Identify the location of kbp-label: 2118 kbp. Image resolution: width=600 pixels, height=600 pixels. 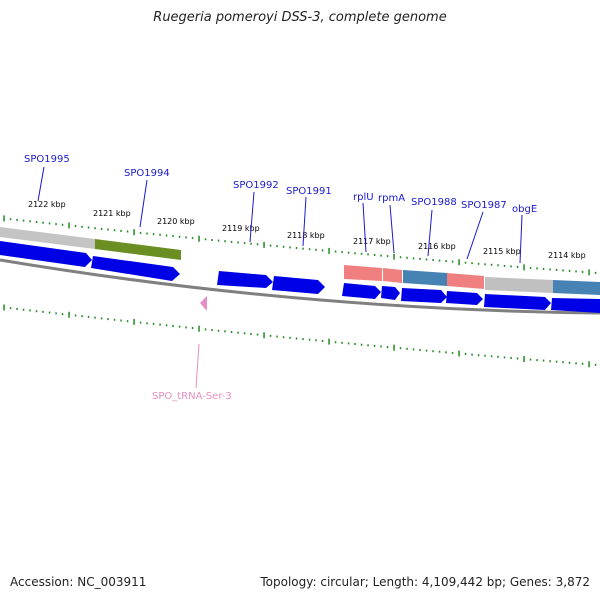
(306, 235).